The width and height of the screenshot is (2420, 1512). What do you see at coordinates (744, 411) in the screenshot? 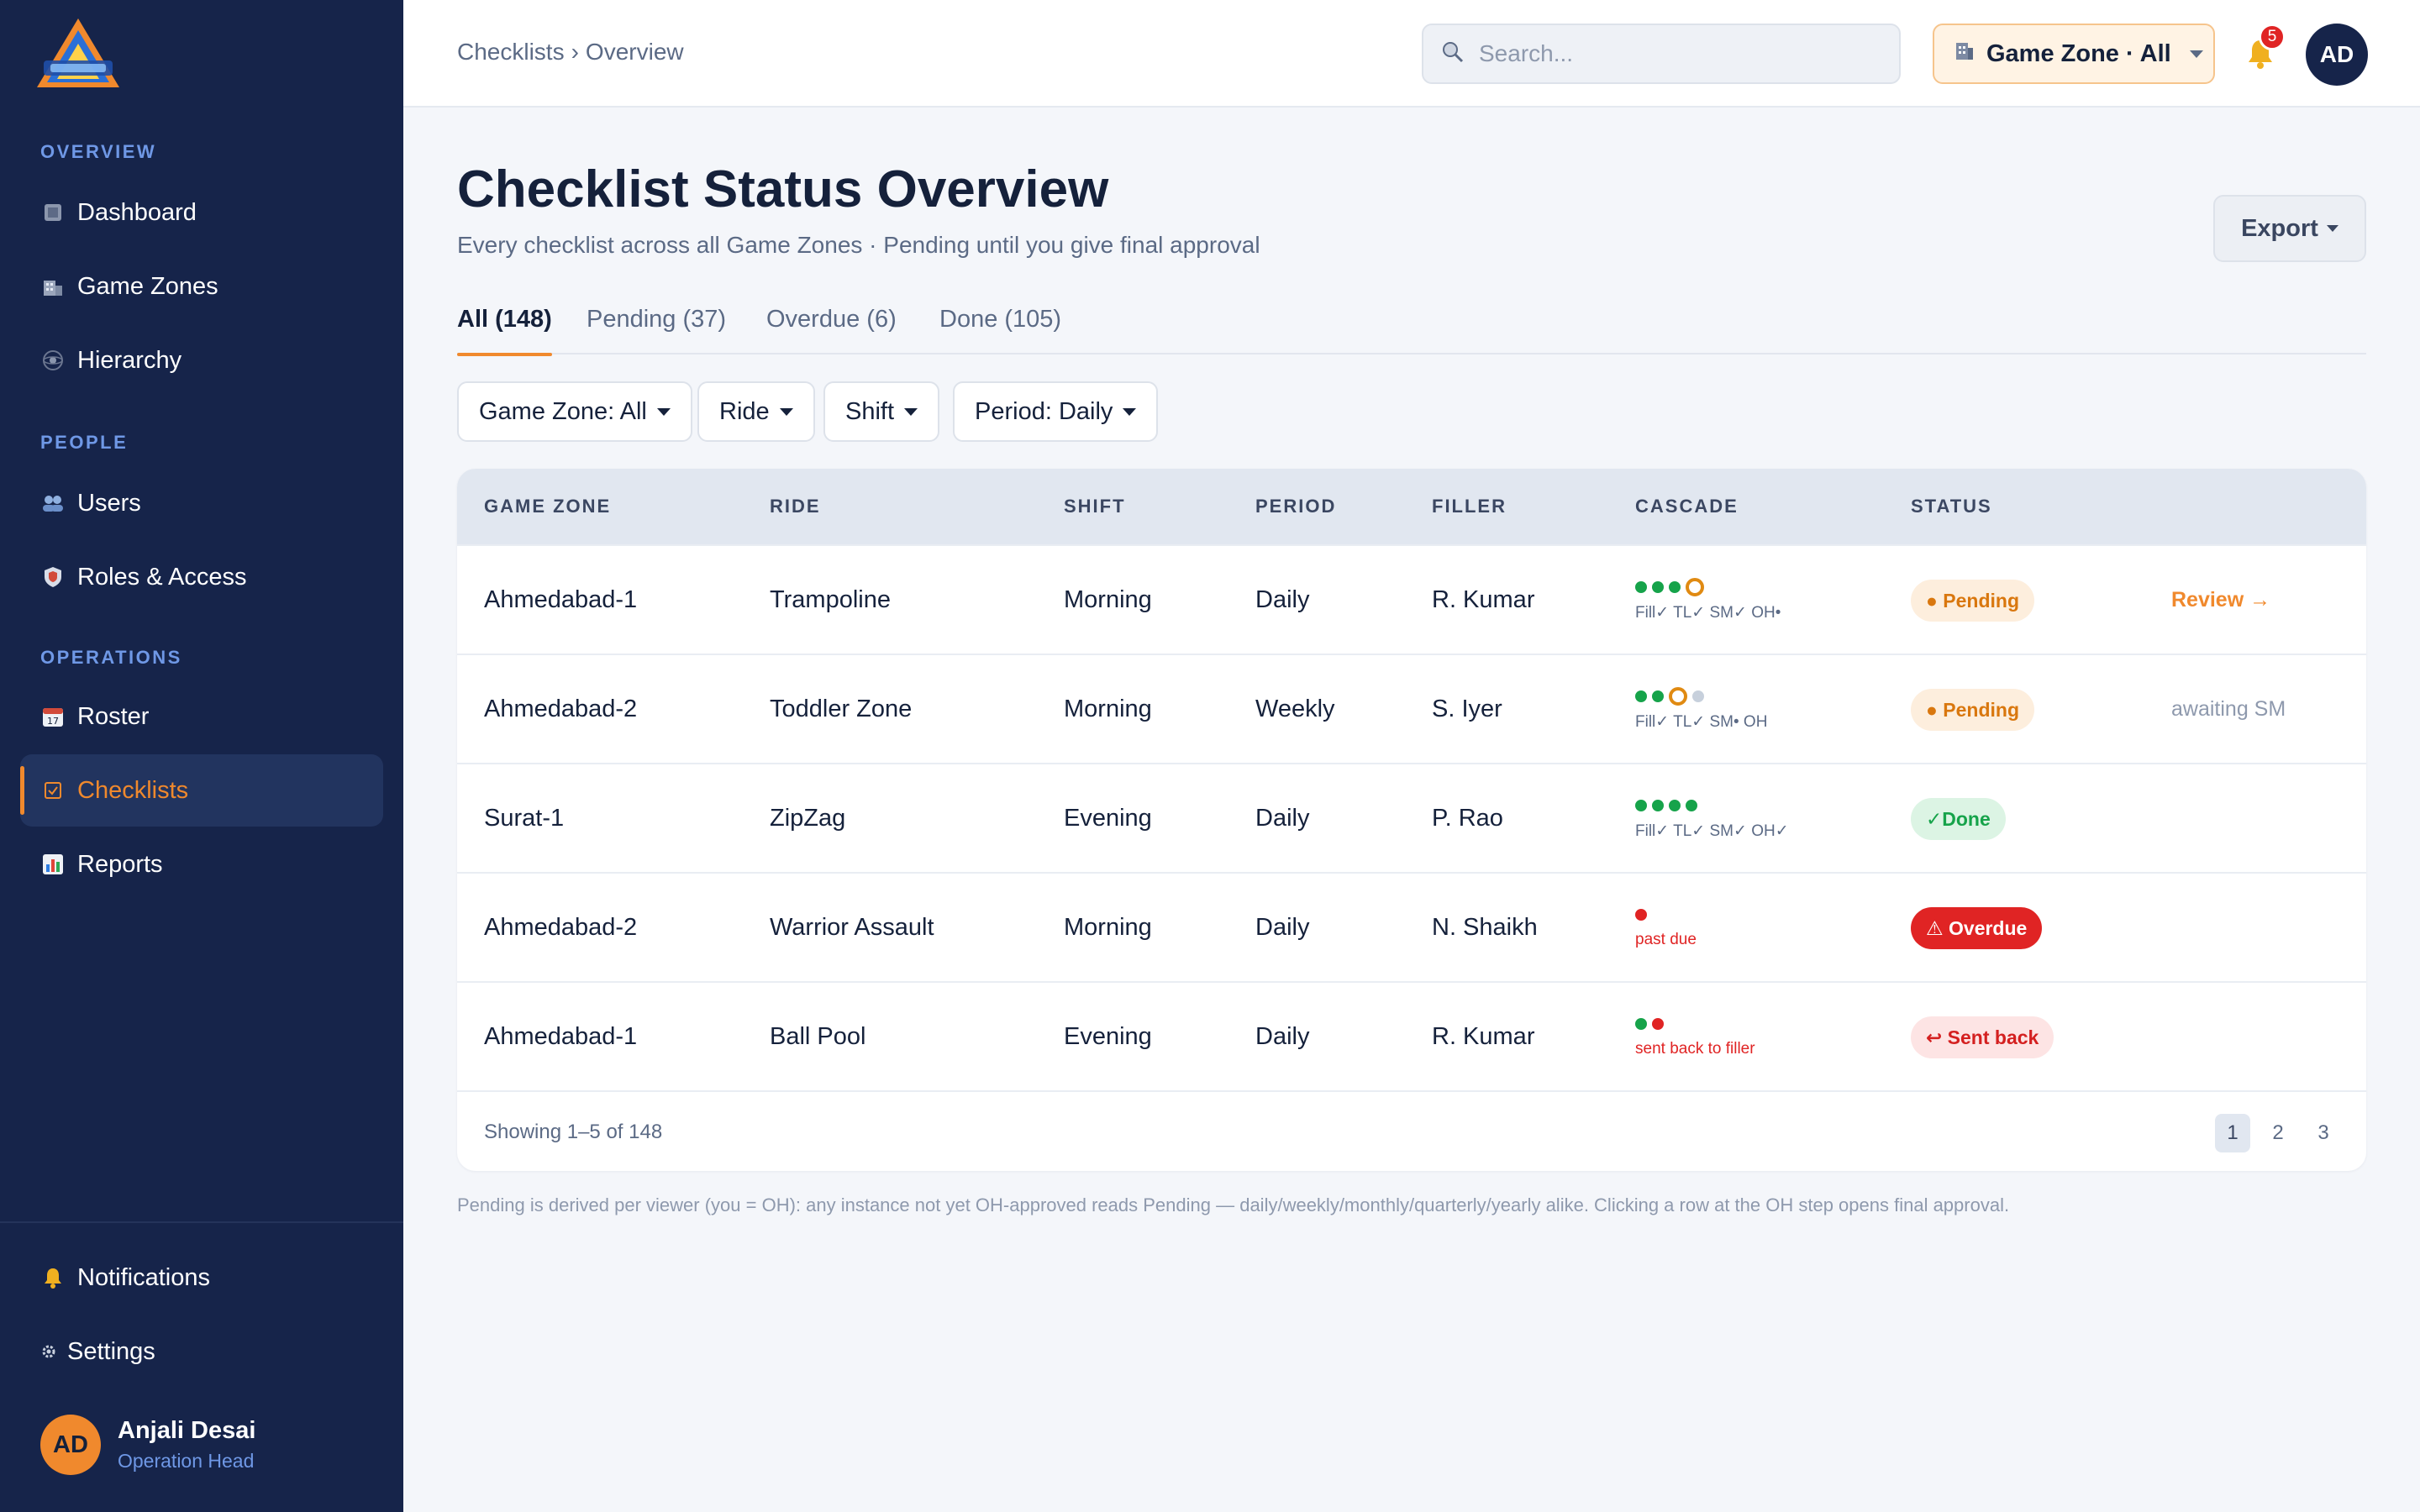
I see `filter-label: Ride` at bounding box center [744, 411].